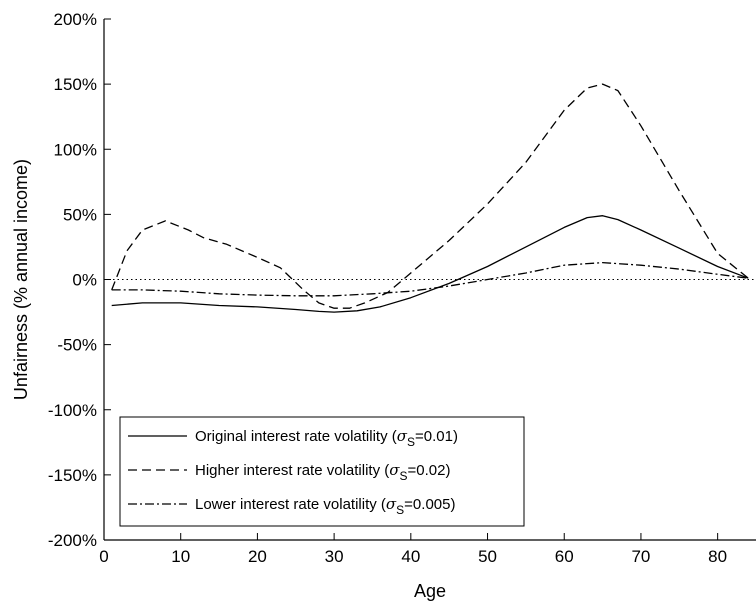 The width and height of the screenshot is (756, 603). What do you see at coordinates (257, 556) in the screenshot?
I see `x-tick-label: 20` at bounding box center [257, 556].